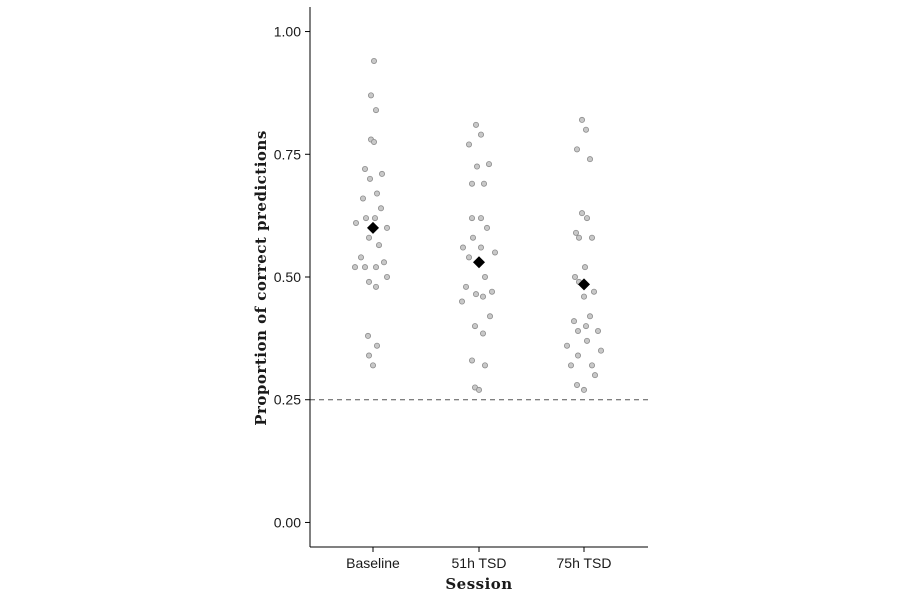  What do you see at coordinates (584, 563) in the screenshot?
I see `x-tick-label: 75h TSD` at bounding box center [584, 563].